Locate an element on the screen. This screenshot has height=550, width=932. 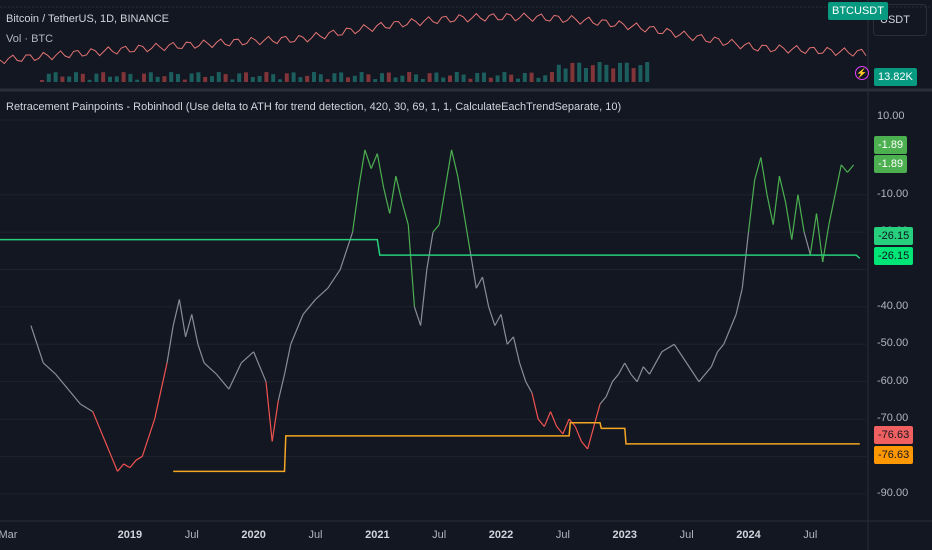
bull-threshold-line is located at coordinates (430, 248).